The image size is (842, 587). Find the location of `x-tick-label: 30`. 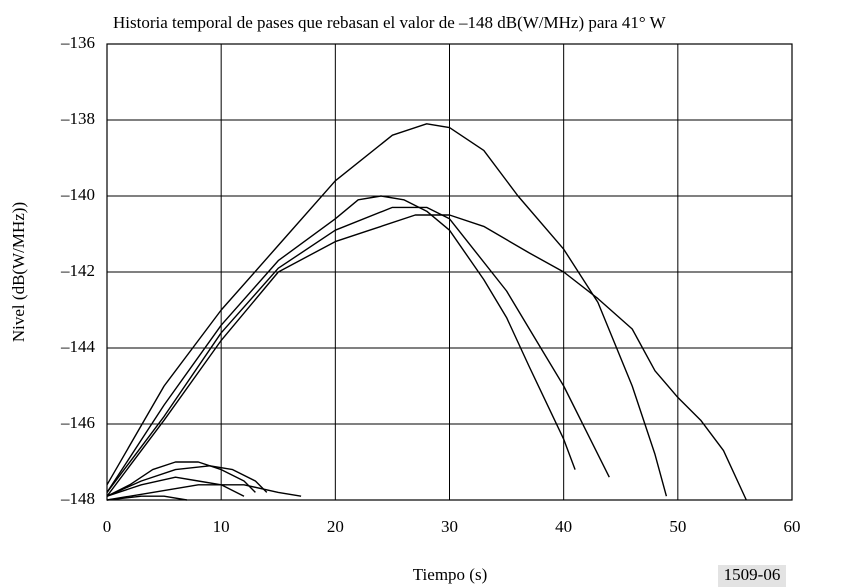

x-tick-label: 30 is located at coordinates (449, 526).